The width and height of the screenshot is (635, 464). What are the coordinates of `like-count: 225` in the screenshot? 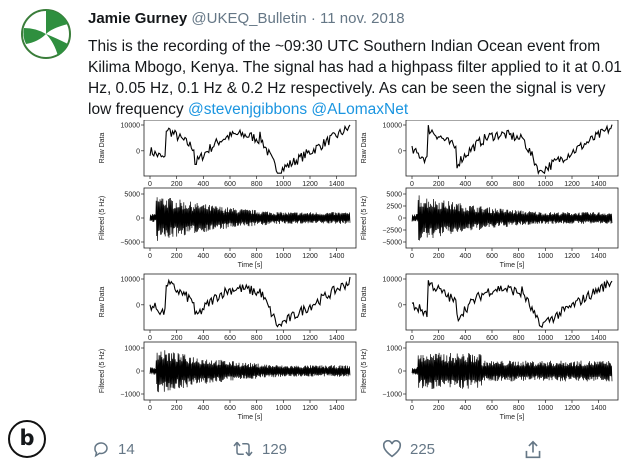 It's located at (423, 449).